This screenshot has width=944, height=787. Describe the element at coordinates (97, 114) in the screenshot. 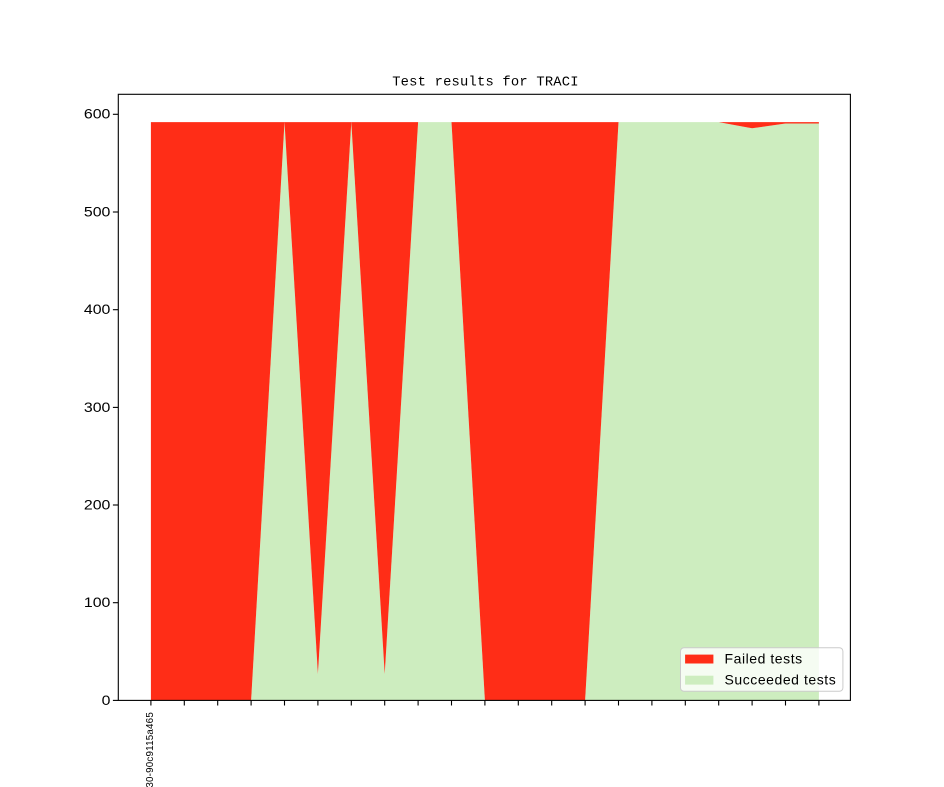

I see `svg-text: 600` at that location.